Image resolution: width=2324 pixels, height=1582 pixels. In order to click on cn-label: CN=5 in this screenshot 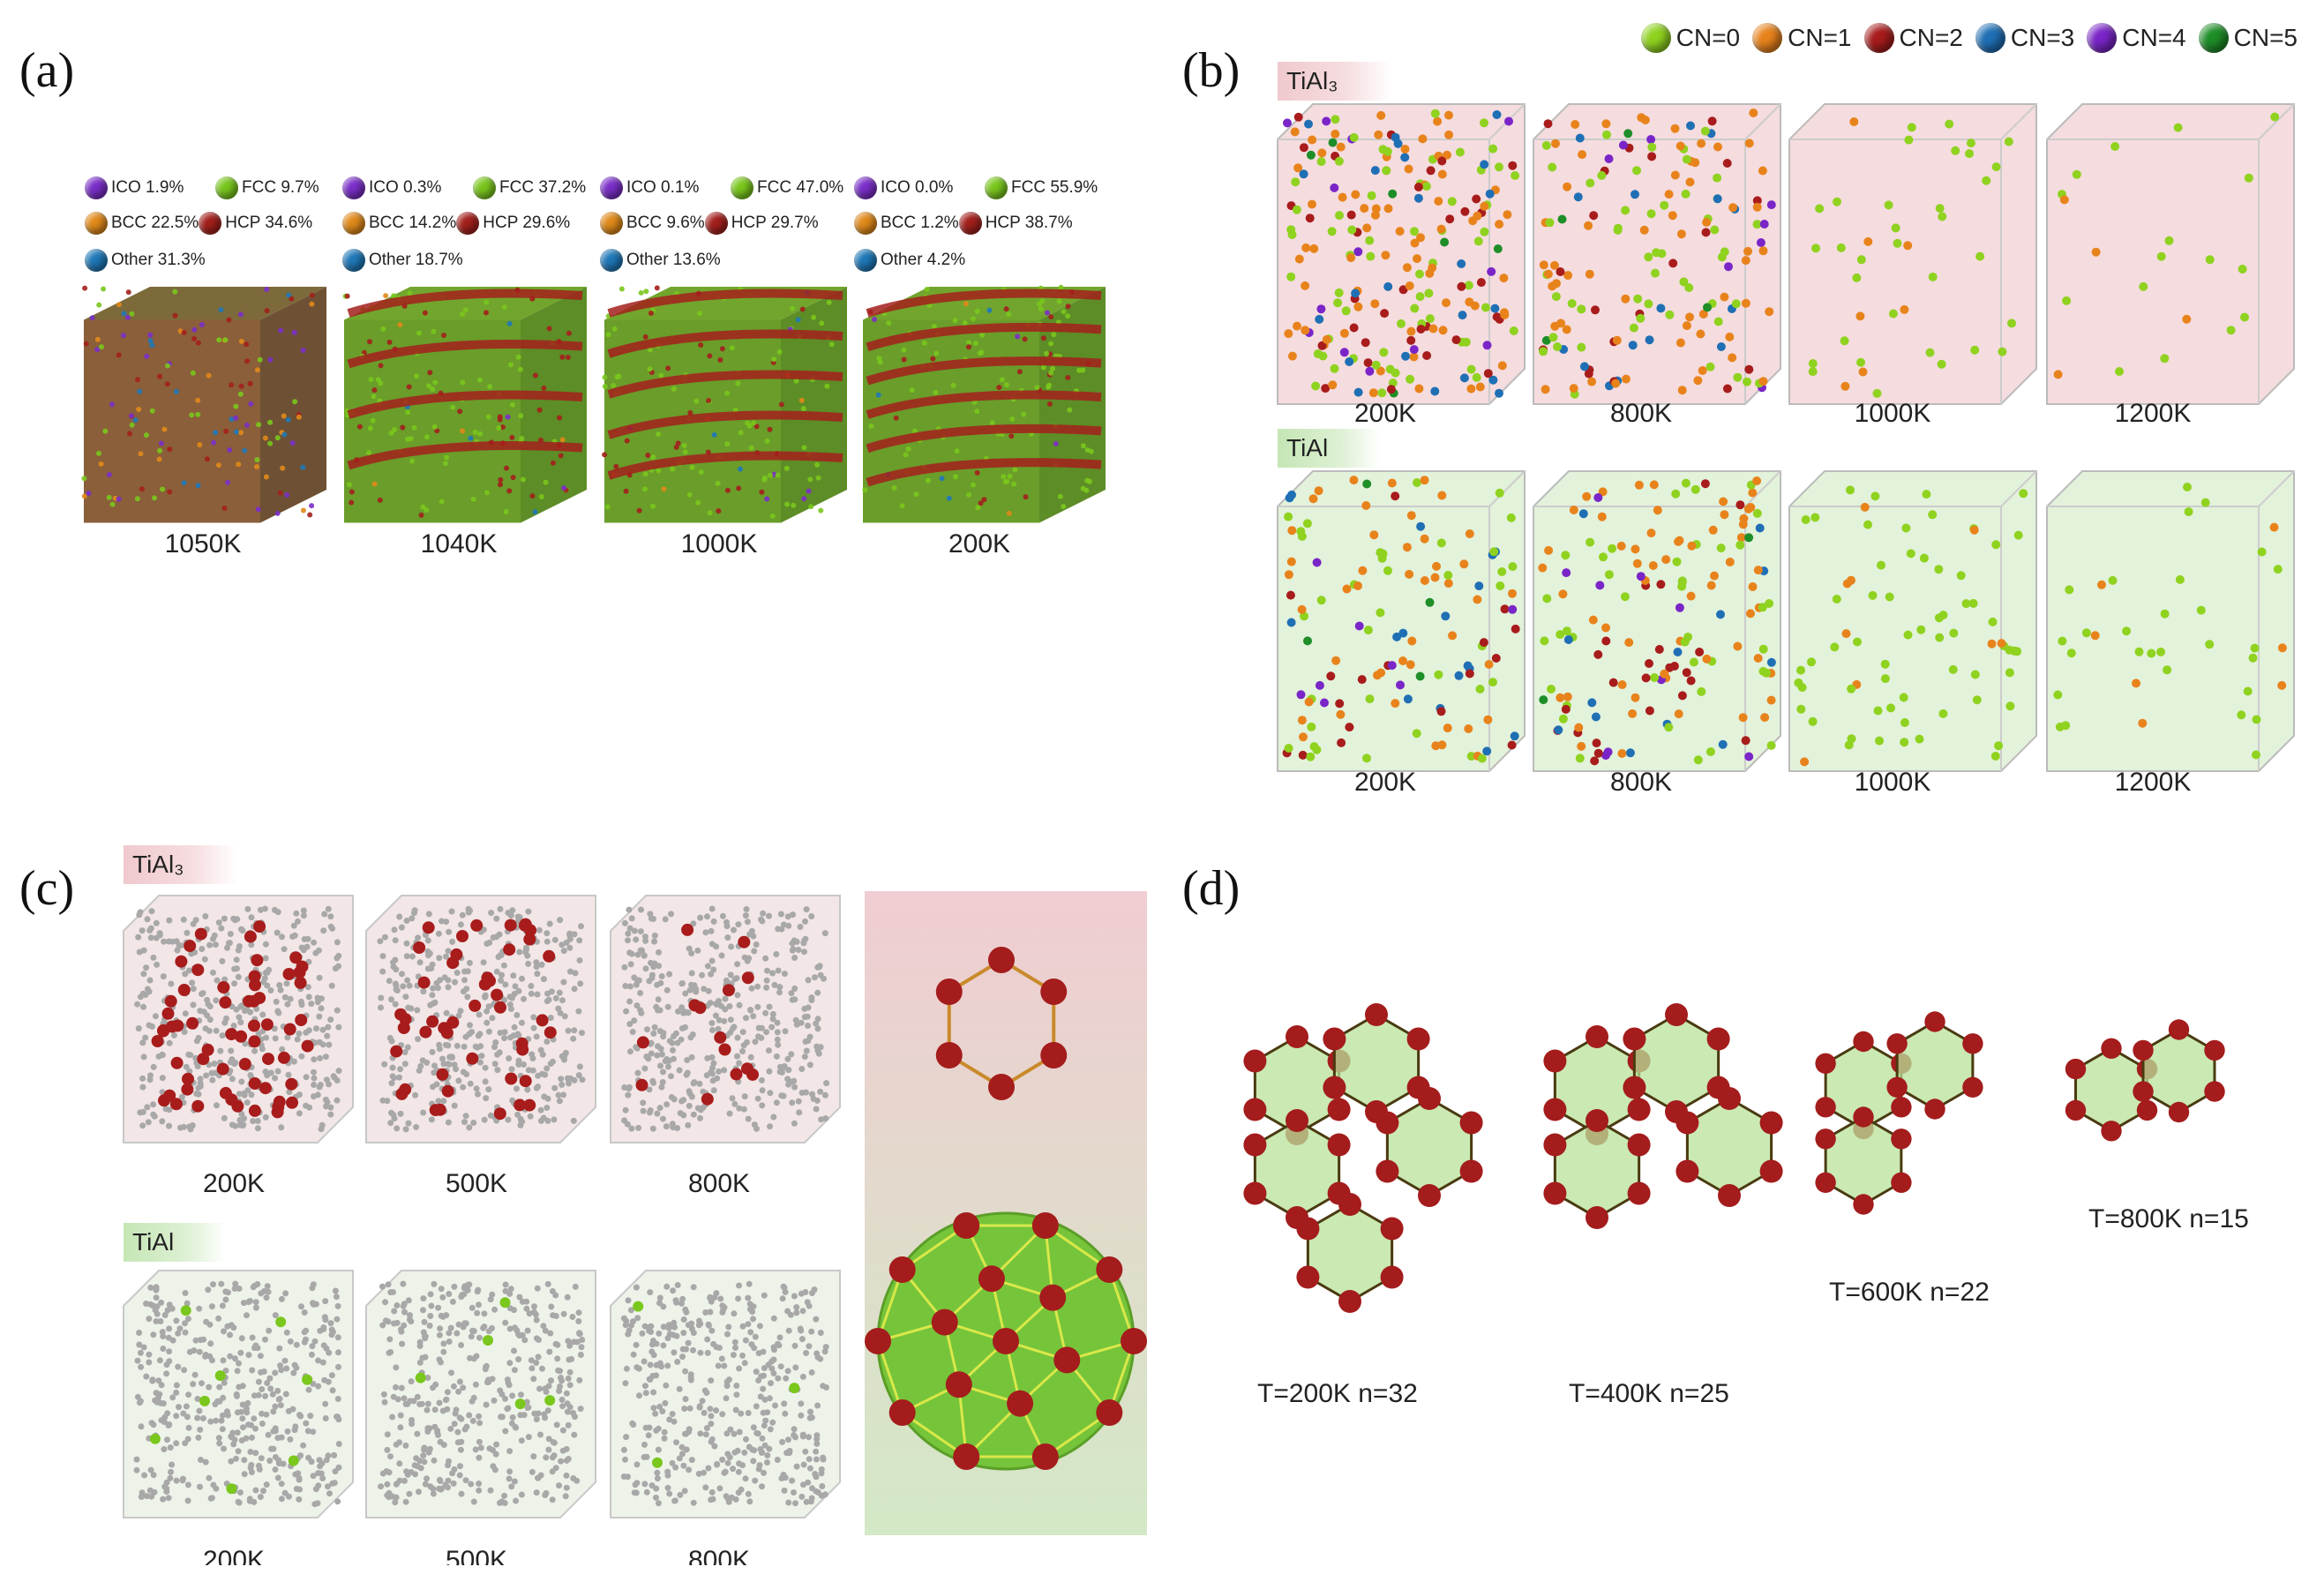, I will do `click(2265, 38)`.